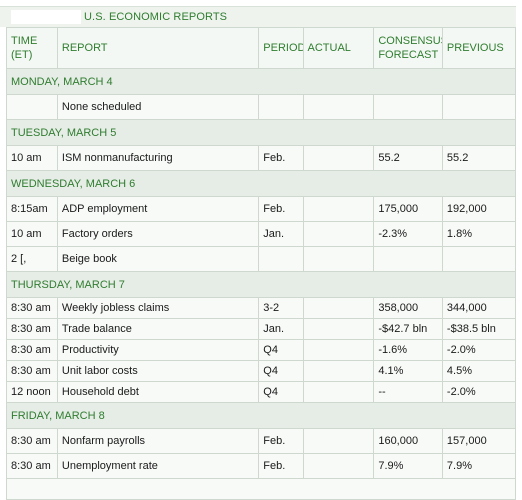  What do you see at coordinates (32, 392) in the screenshot?
I see `cell-time: 12 noon` at bounding box center [32, 392].